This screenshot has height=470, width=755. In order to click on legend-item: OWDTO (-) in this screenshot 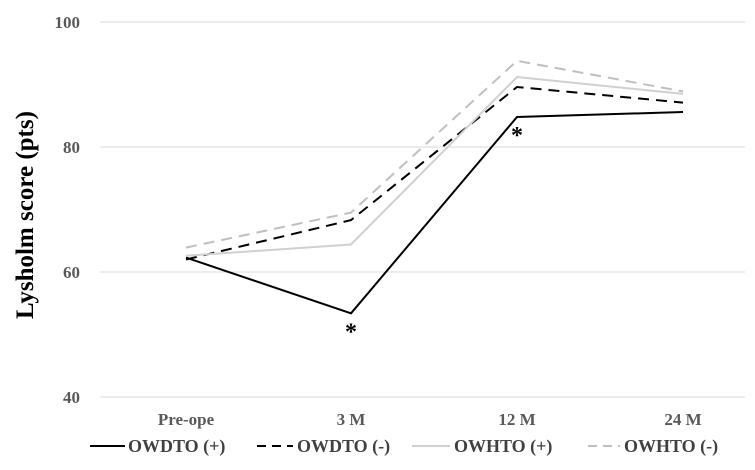, I will do `click(323, 446)`.